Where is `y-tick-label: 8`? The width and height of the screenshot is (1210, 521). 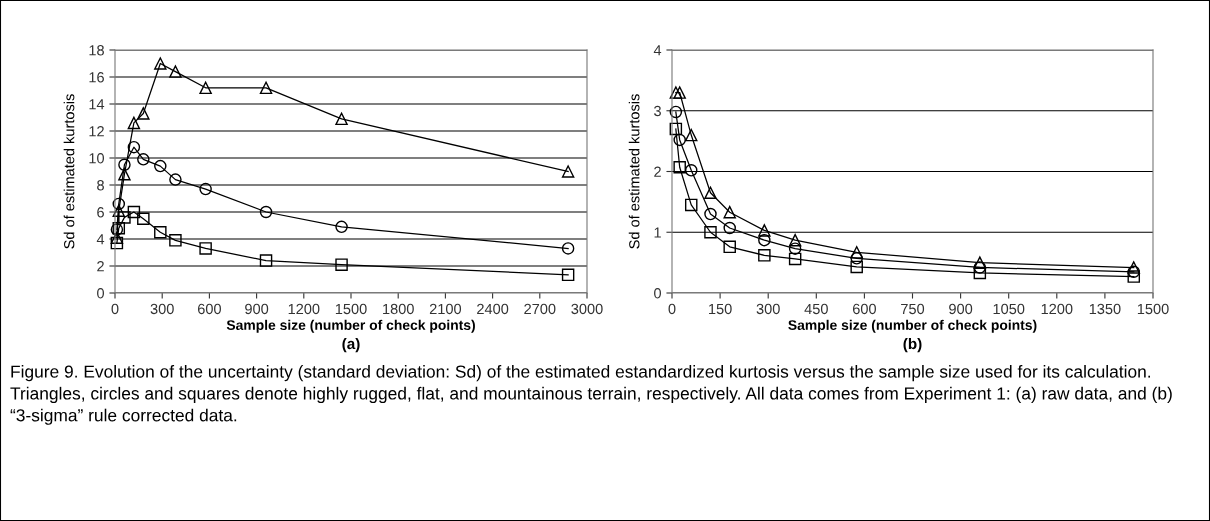
y-tick-label: 8 is located at coordinates (100, 185).